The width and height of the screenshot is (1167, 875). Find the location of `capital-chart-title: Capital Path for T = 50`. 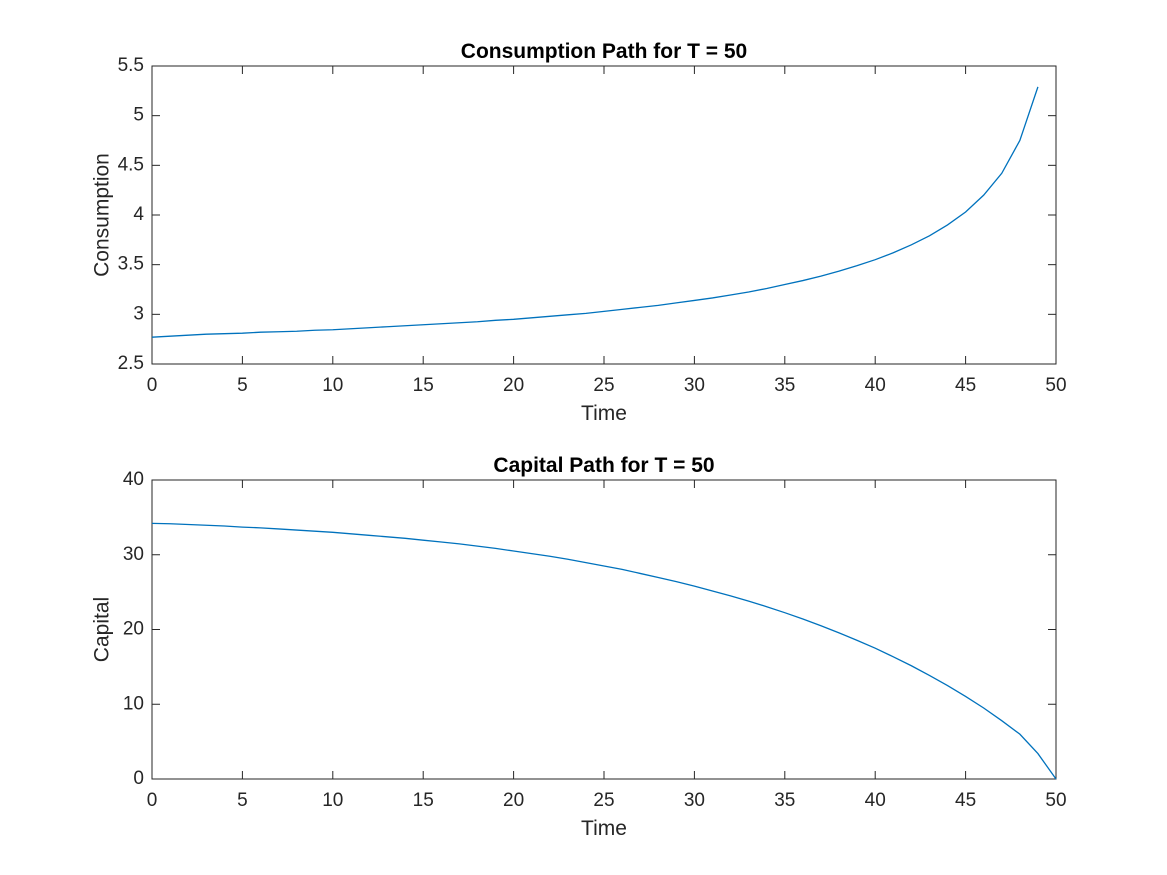

capital-chart-title: Capital Path for T = 50 is located at coordinates (603, 465).